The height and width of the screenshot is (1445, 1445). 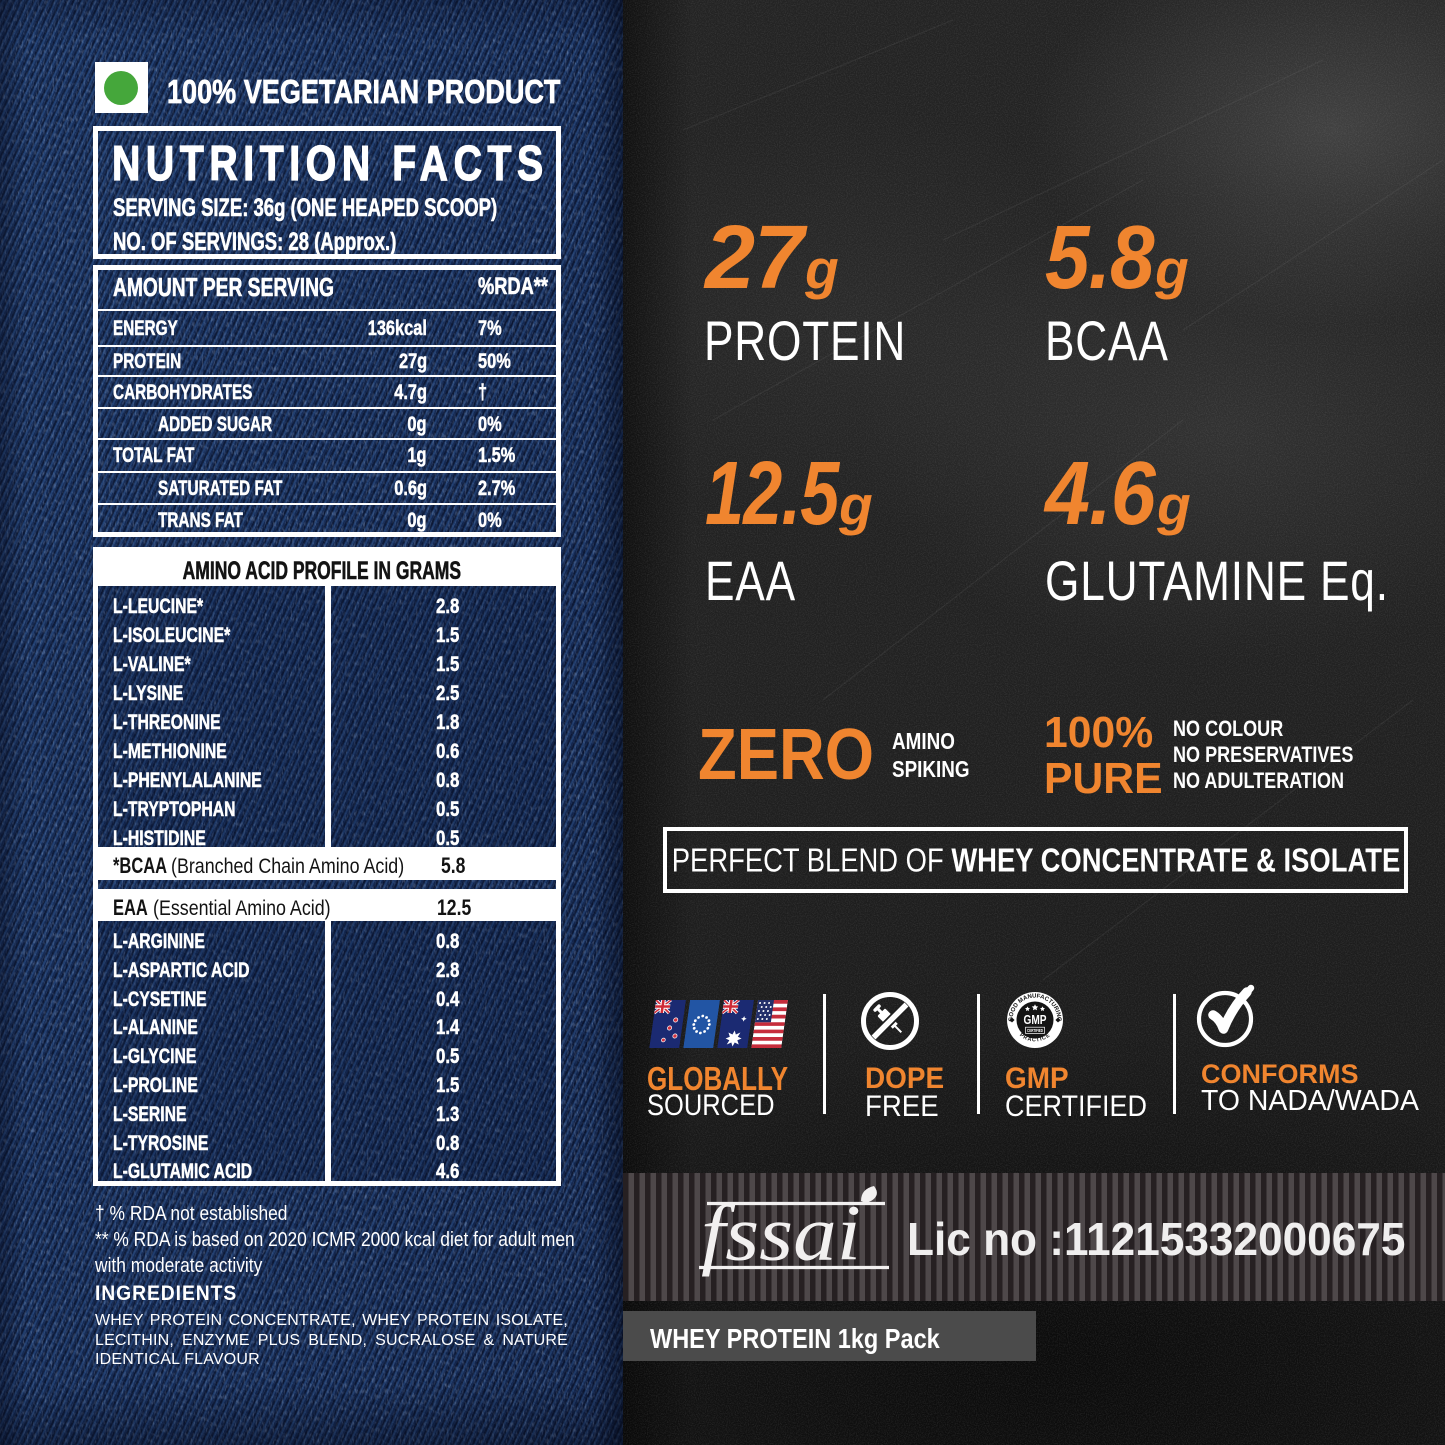 What do you see at coordinates (1035, 1037) in the screenshot?
I see `svg-text: PRACTICE` at bounding box center [1035, 1037].